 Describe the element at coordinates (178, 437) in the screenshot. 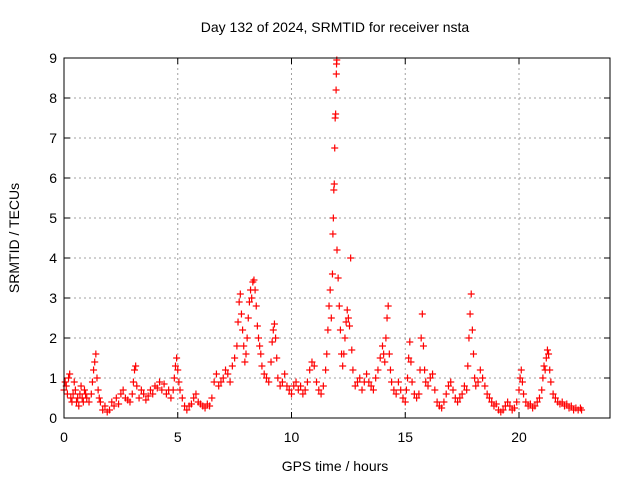

I see `x-tick-label: 5` at that location.